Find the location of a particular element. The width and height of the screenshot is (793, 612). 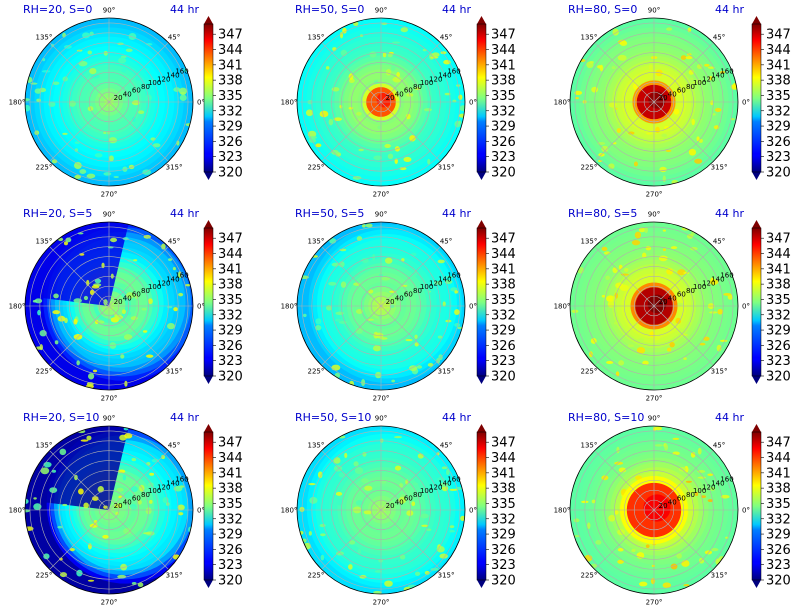

panel-title: RH=20, S=5 is located at coordinates (57, 213).